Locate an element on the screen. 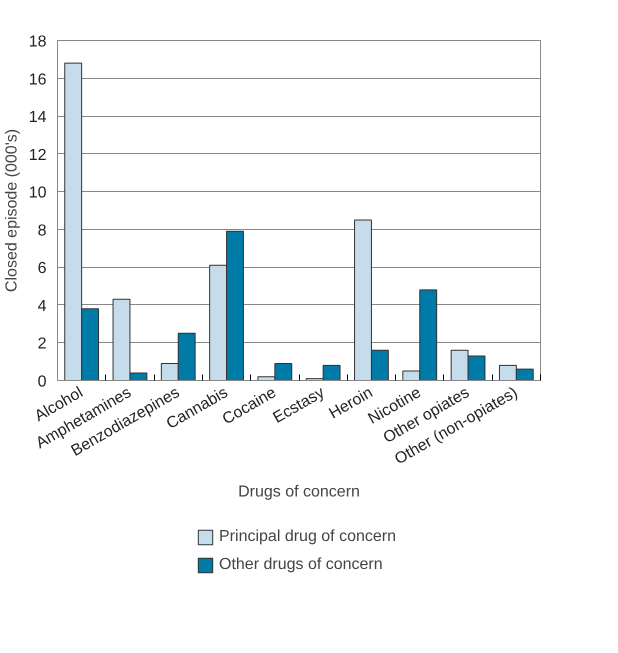 The width and height of the screenshot is (618, 653). y-tick-label: 14 is located at coordinates (37, 117).